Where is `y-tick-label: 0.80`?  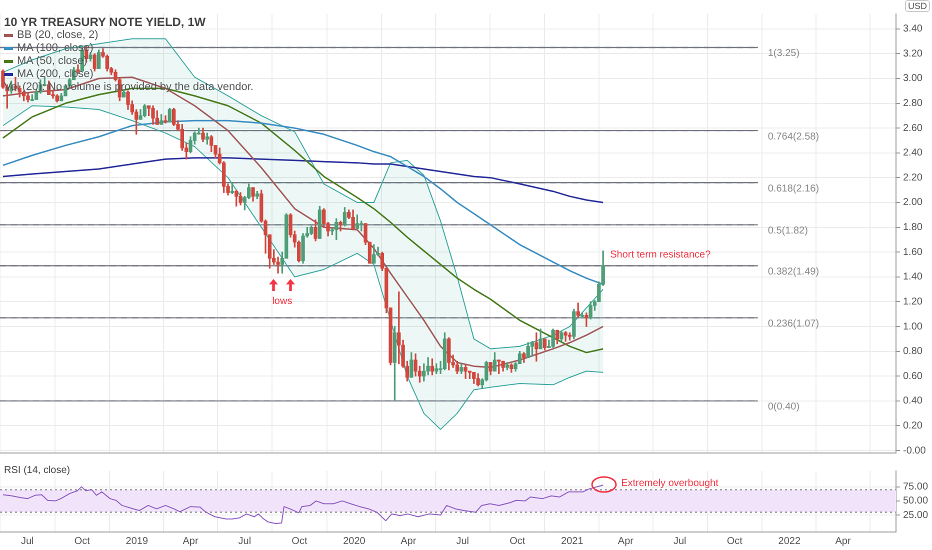 y-tick-label: 0.80 is located at coordinates (913, 352).